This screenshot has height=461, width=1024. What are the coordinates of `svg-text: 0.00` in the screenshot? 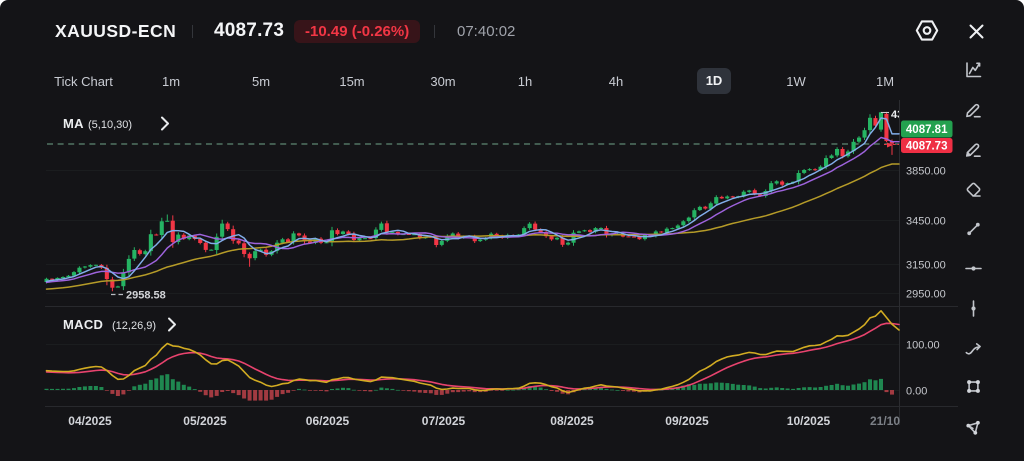 It's located at (916, 392).